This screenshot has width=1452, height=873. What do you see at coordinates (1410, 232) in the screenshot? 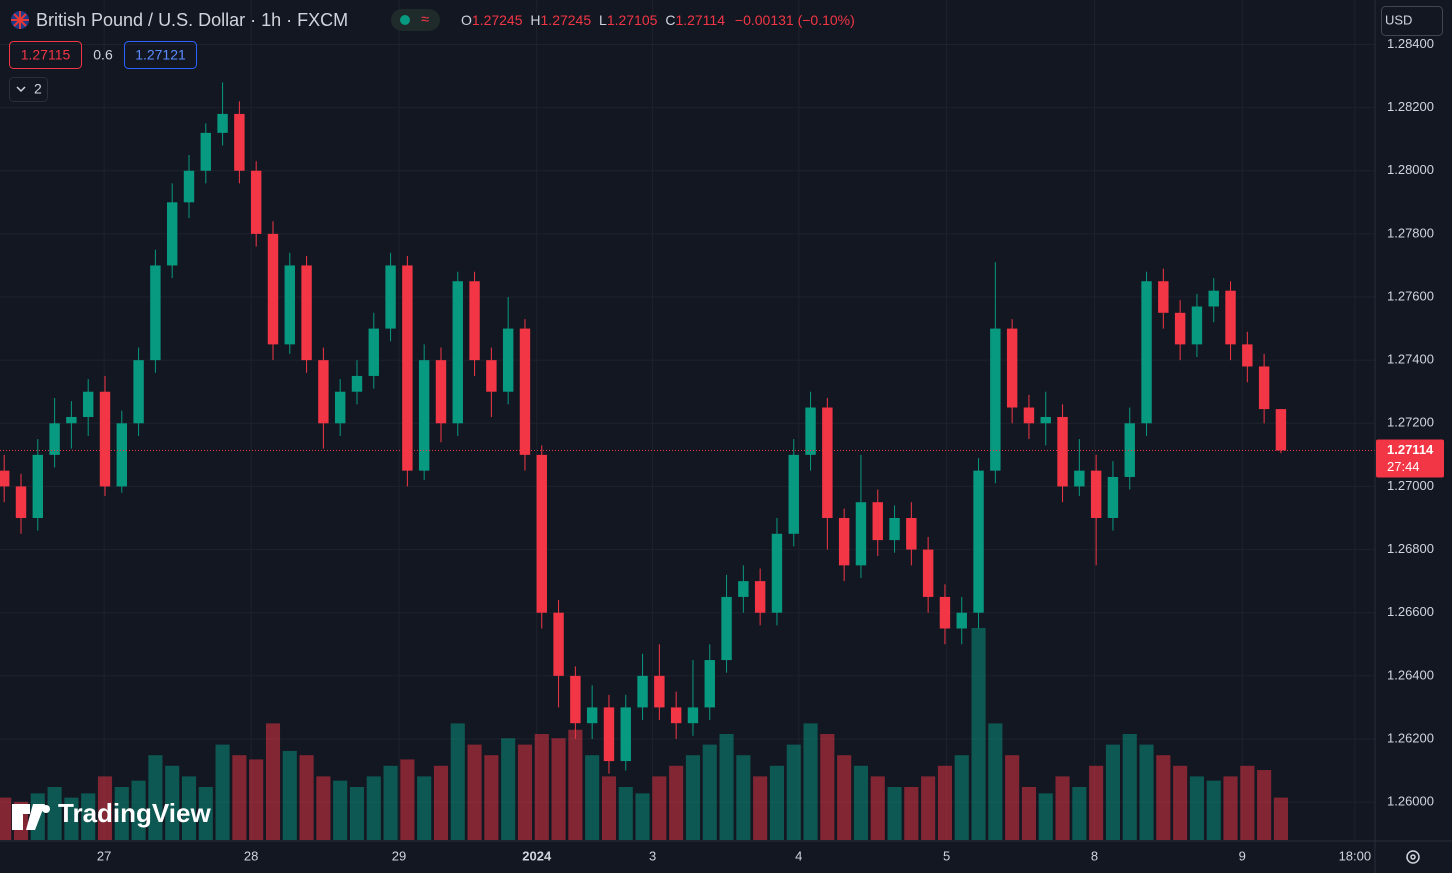
I see `y-tick-label: 1.27800` at bounding box center [1410, 232].